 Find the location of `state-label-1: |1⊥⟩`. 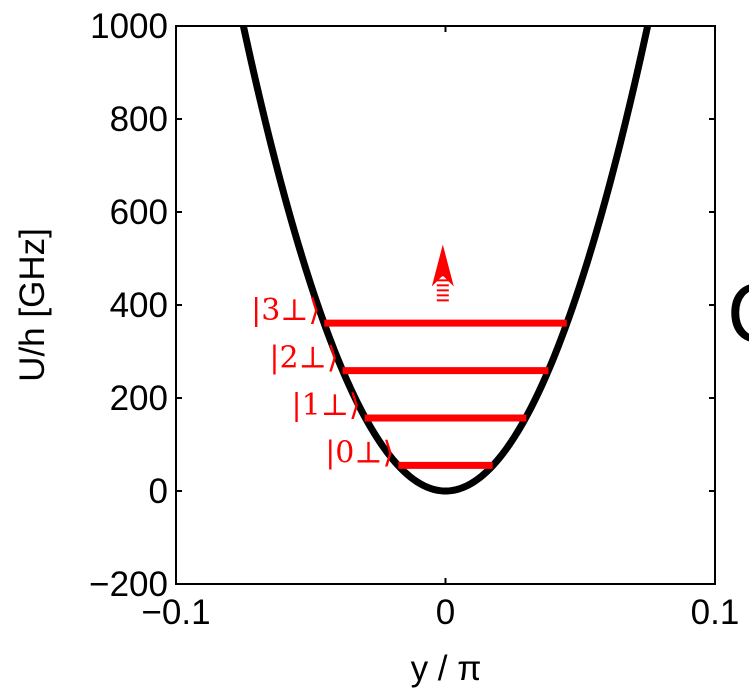

state-label-1: |1⊥⟩ is located at coordinates (326, 405).